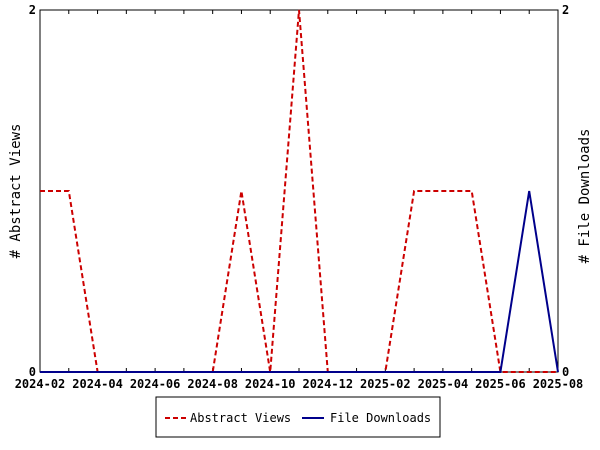 This screenshot has width=600, height=450. Describe the element at coordinates (327, 384) in the screenshot. I see `x-tick-label: 2024-12` at that location.